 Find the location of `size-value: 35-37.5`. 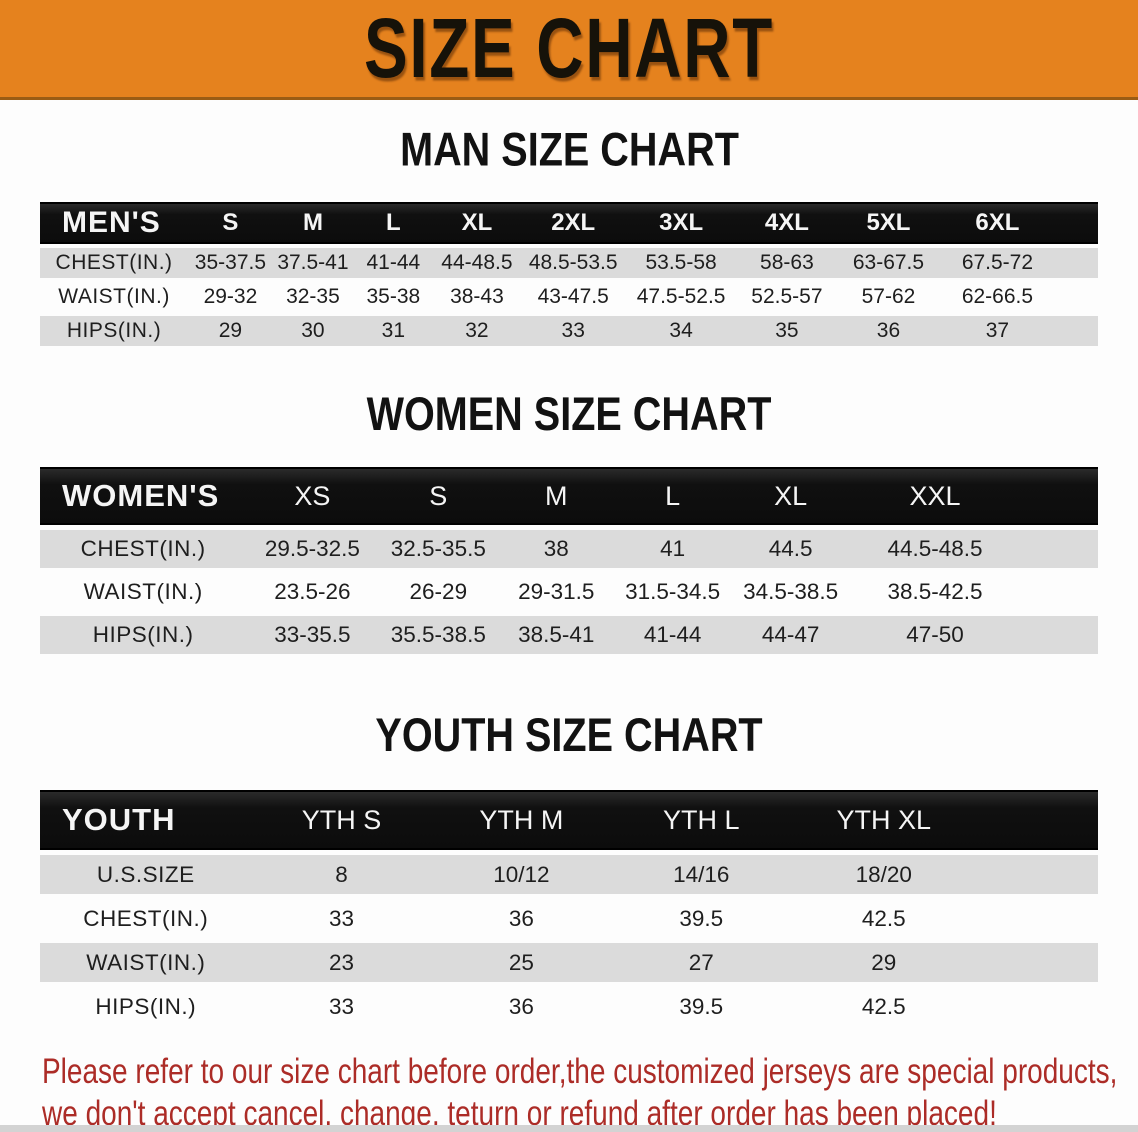

size-value: 35-37.5 is located at coordinates (230, 263).